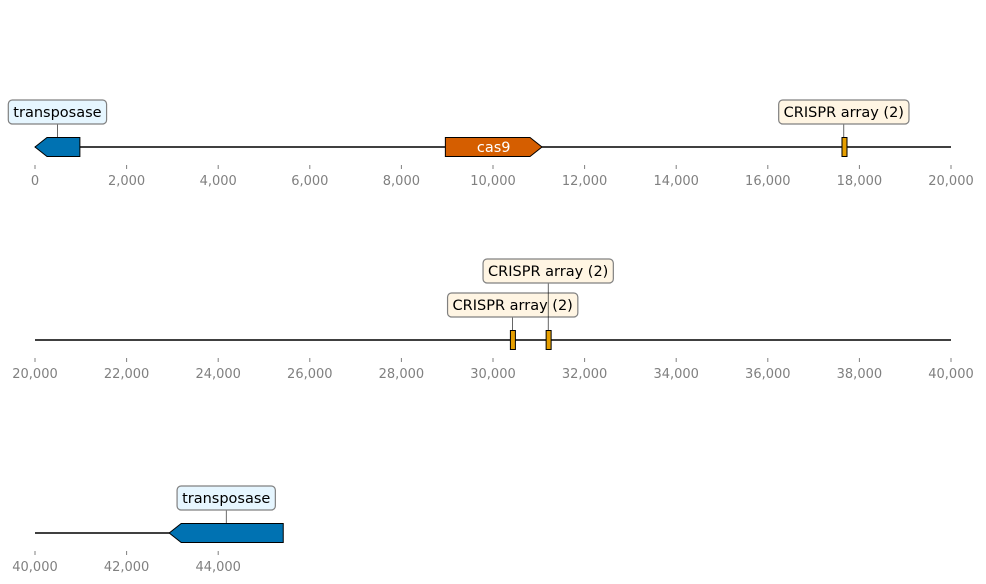  Describe the element at coordinates (148, 530) in the screenshot. I see `track-3: 40,000 42,000 44,000 transposase` at that location.